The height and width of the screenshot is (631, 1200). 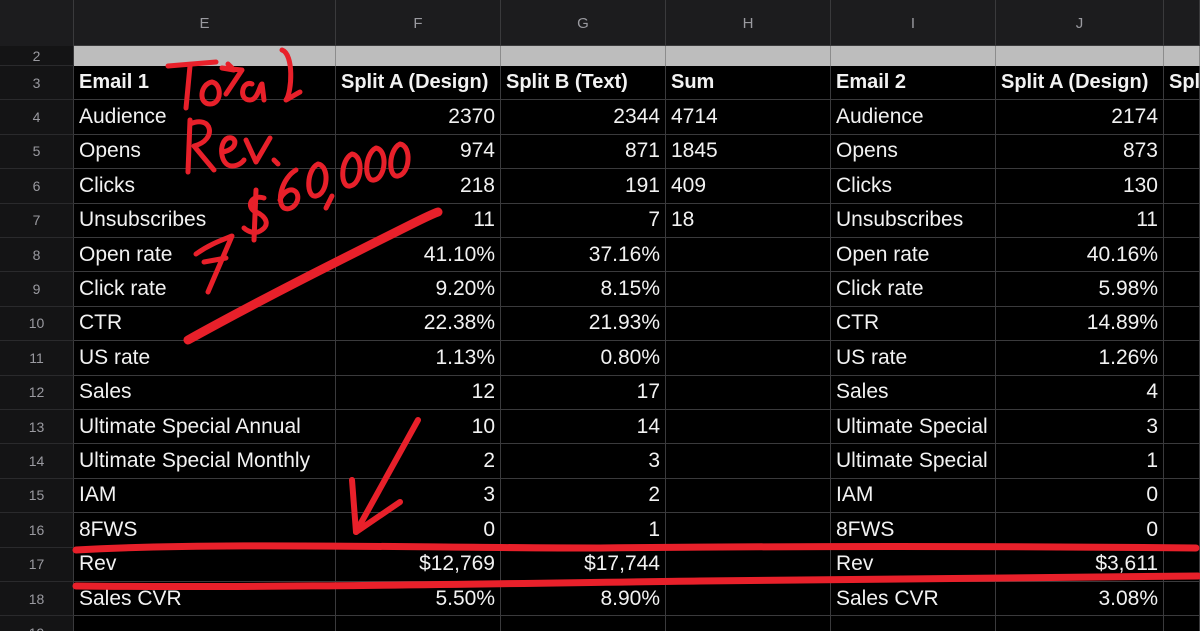 What do you see at coordinates (913, 255) in the screenshot?
I see `cell-i8: Open rate` at bounding box center [913, 255].